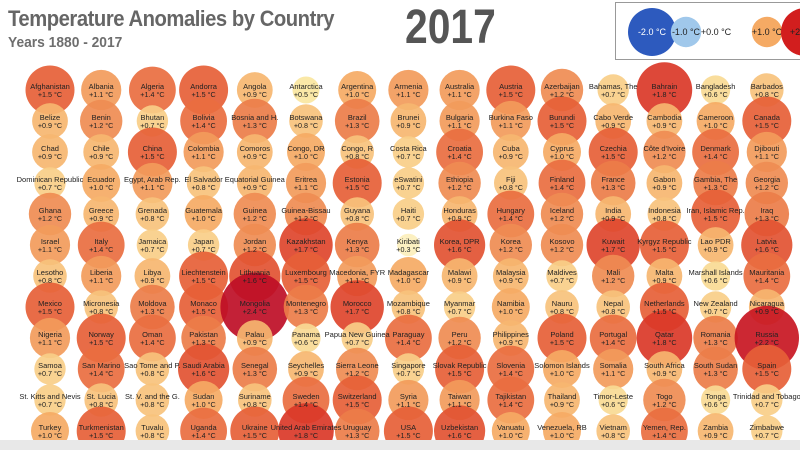 The width and height of the screenshot is (800, 450). What do you see at coordinates (715, 179) in the screenshot?
I see `country-name: Gambia, The` at bounding box center [715, 179].